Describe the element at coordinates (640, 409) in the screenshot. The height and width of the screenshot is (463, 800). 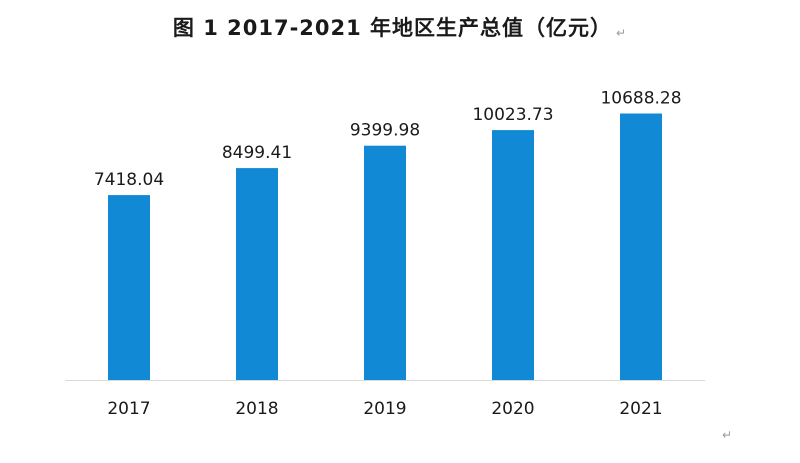
I see `x-tick-label-2021: 2021` at that location.